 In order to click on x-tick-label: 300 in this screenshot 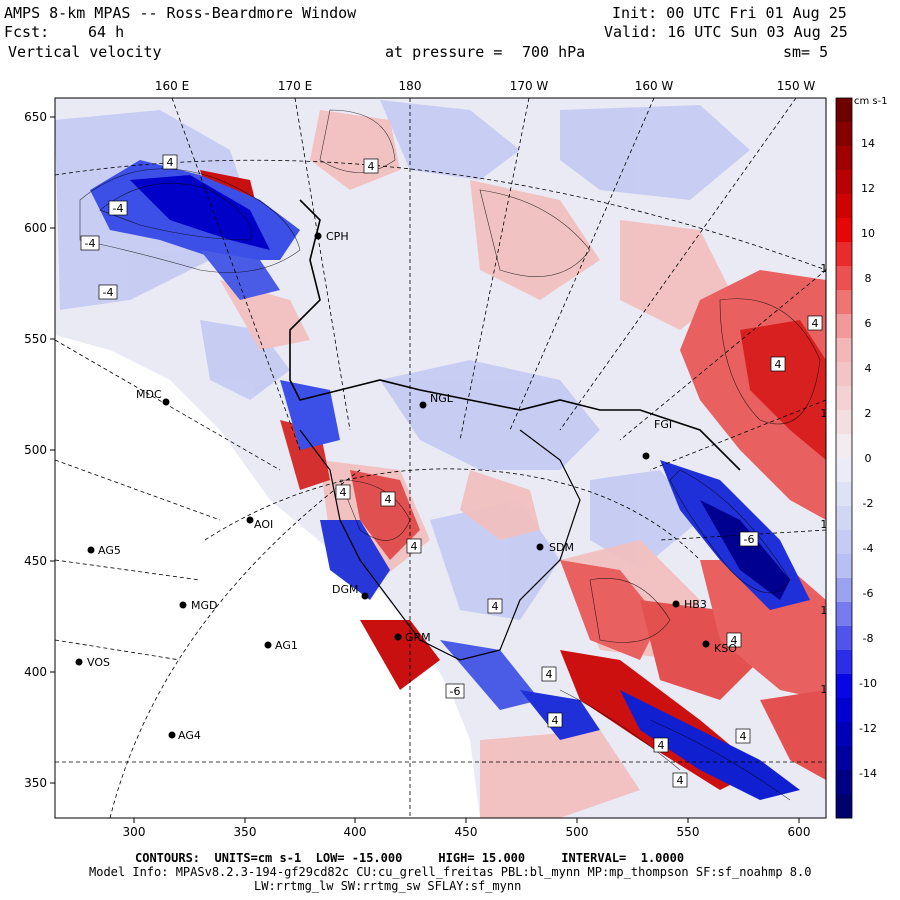, I will do `click(134, 832)`.